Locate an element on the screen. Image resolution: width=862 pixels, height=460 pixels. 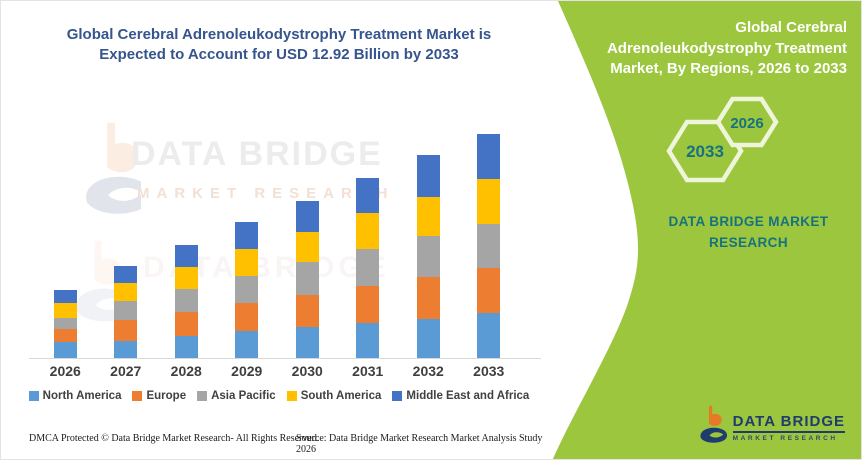
brand-line2: RESEARCH is located at coordinates (748, 242).